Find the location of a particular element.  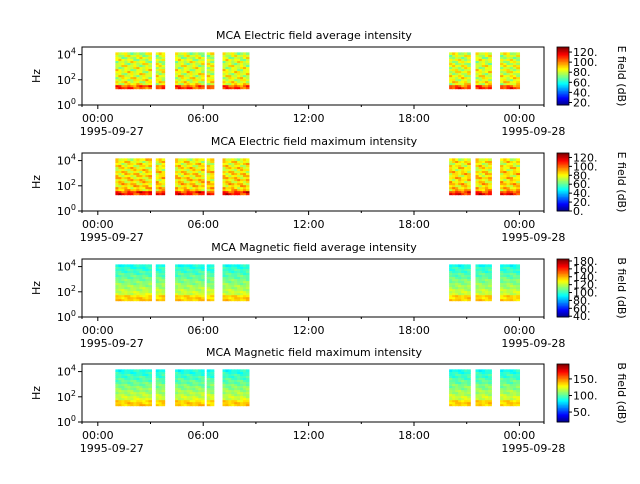

spectrogram-block is located at coordinates (236, 177).